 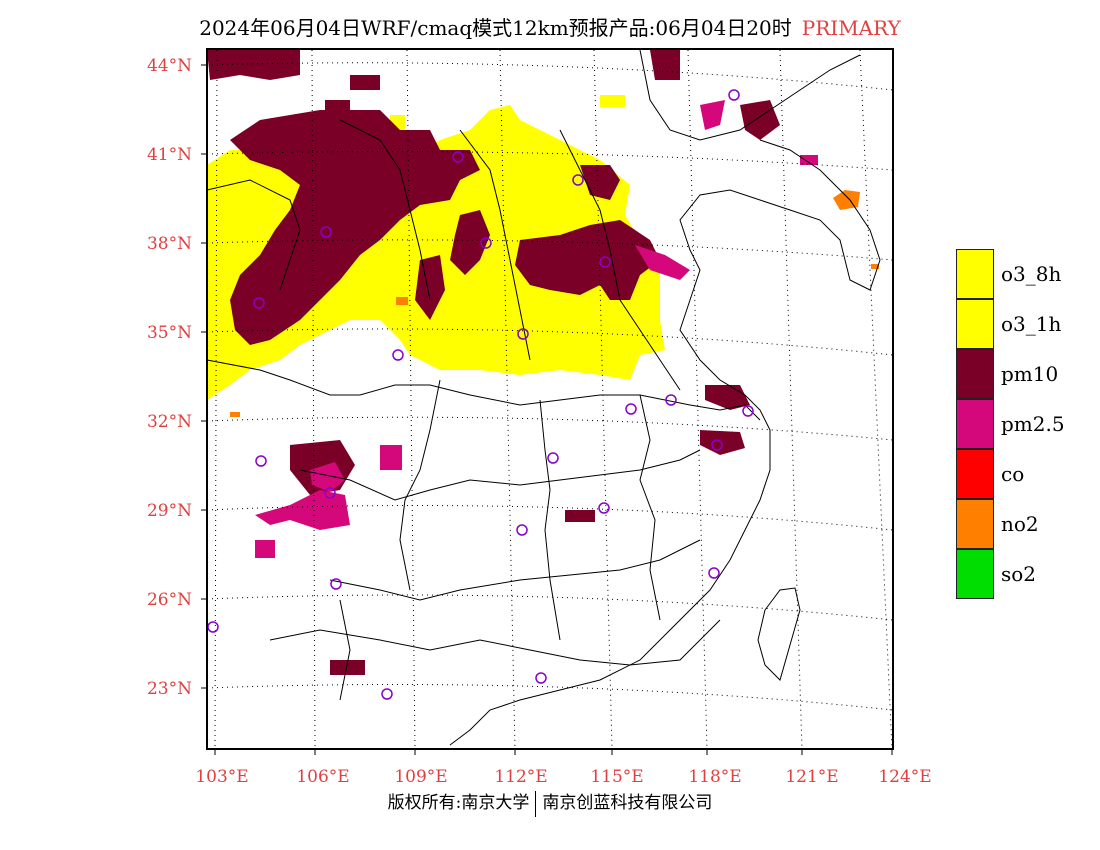 What do you see at coordinates (169, 333) in the screenshot?
I see `lat-label-35: 35°N` at bounding box center [169, 333].